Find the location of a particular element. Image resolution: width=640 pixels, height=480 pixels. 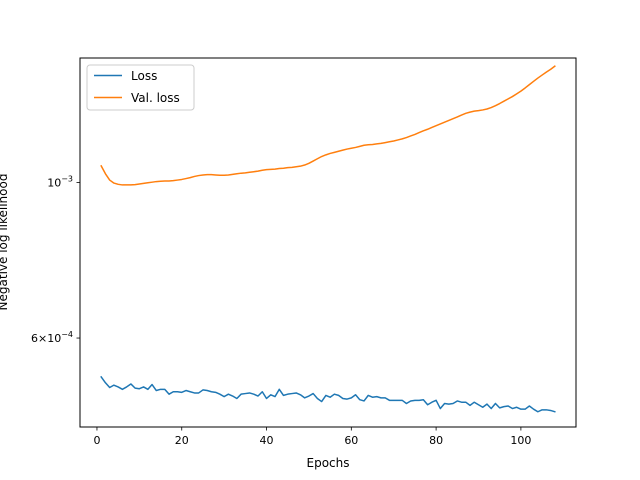

y-axis-ticks: 10−3 6×10⁻⁴ is located at coordinates (55, 259).